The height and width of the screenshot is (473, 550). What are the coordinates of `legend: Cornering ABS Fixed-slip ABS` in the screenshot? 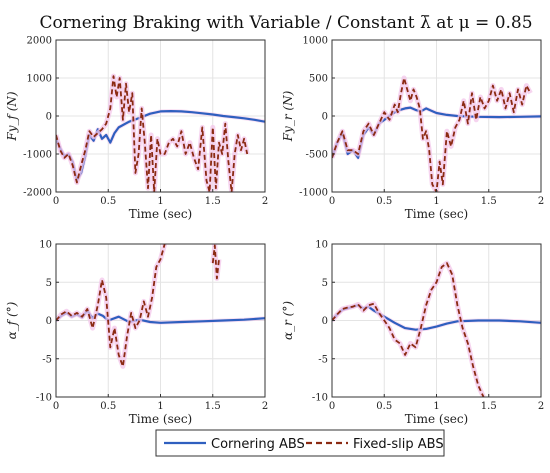 It's located at (300, 443).